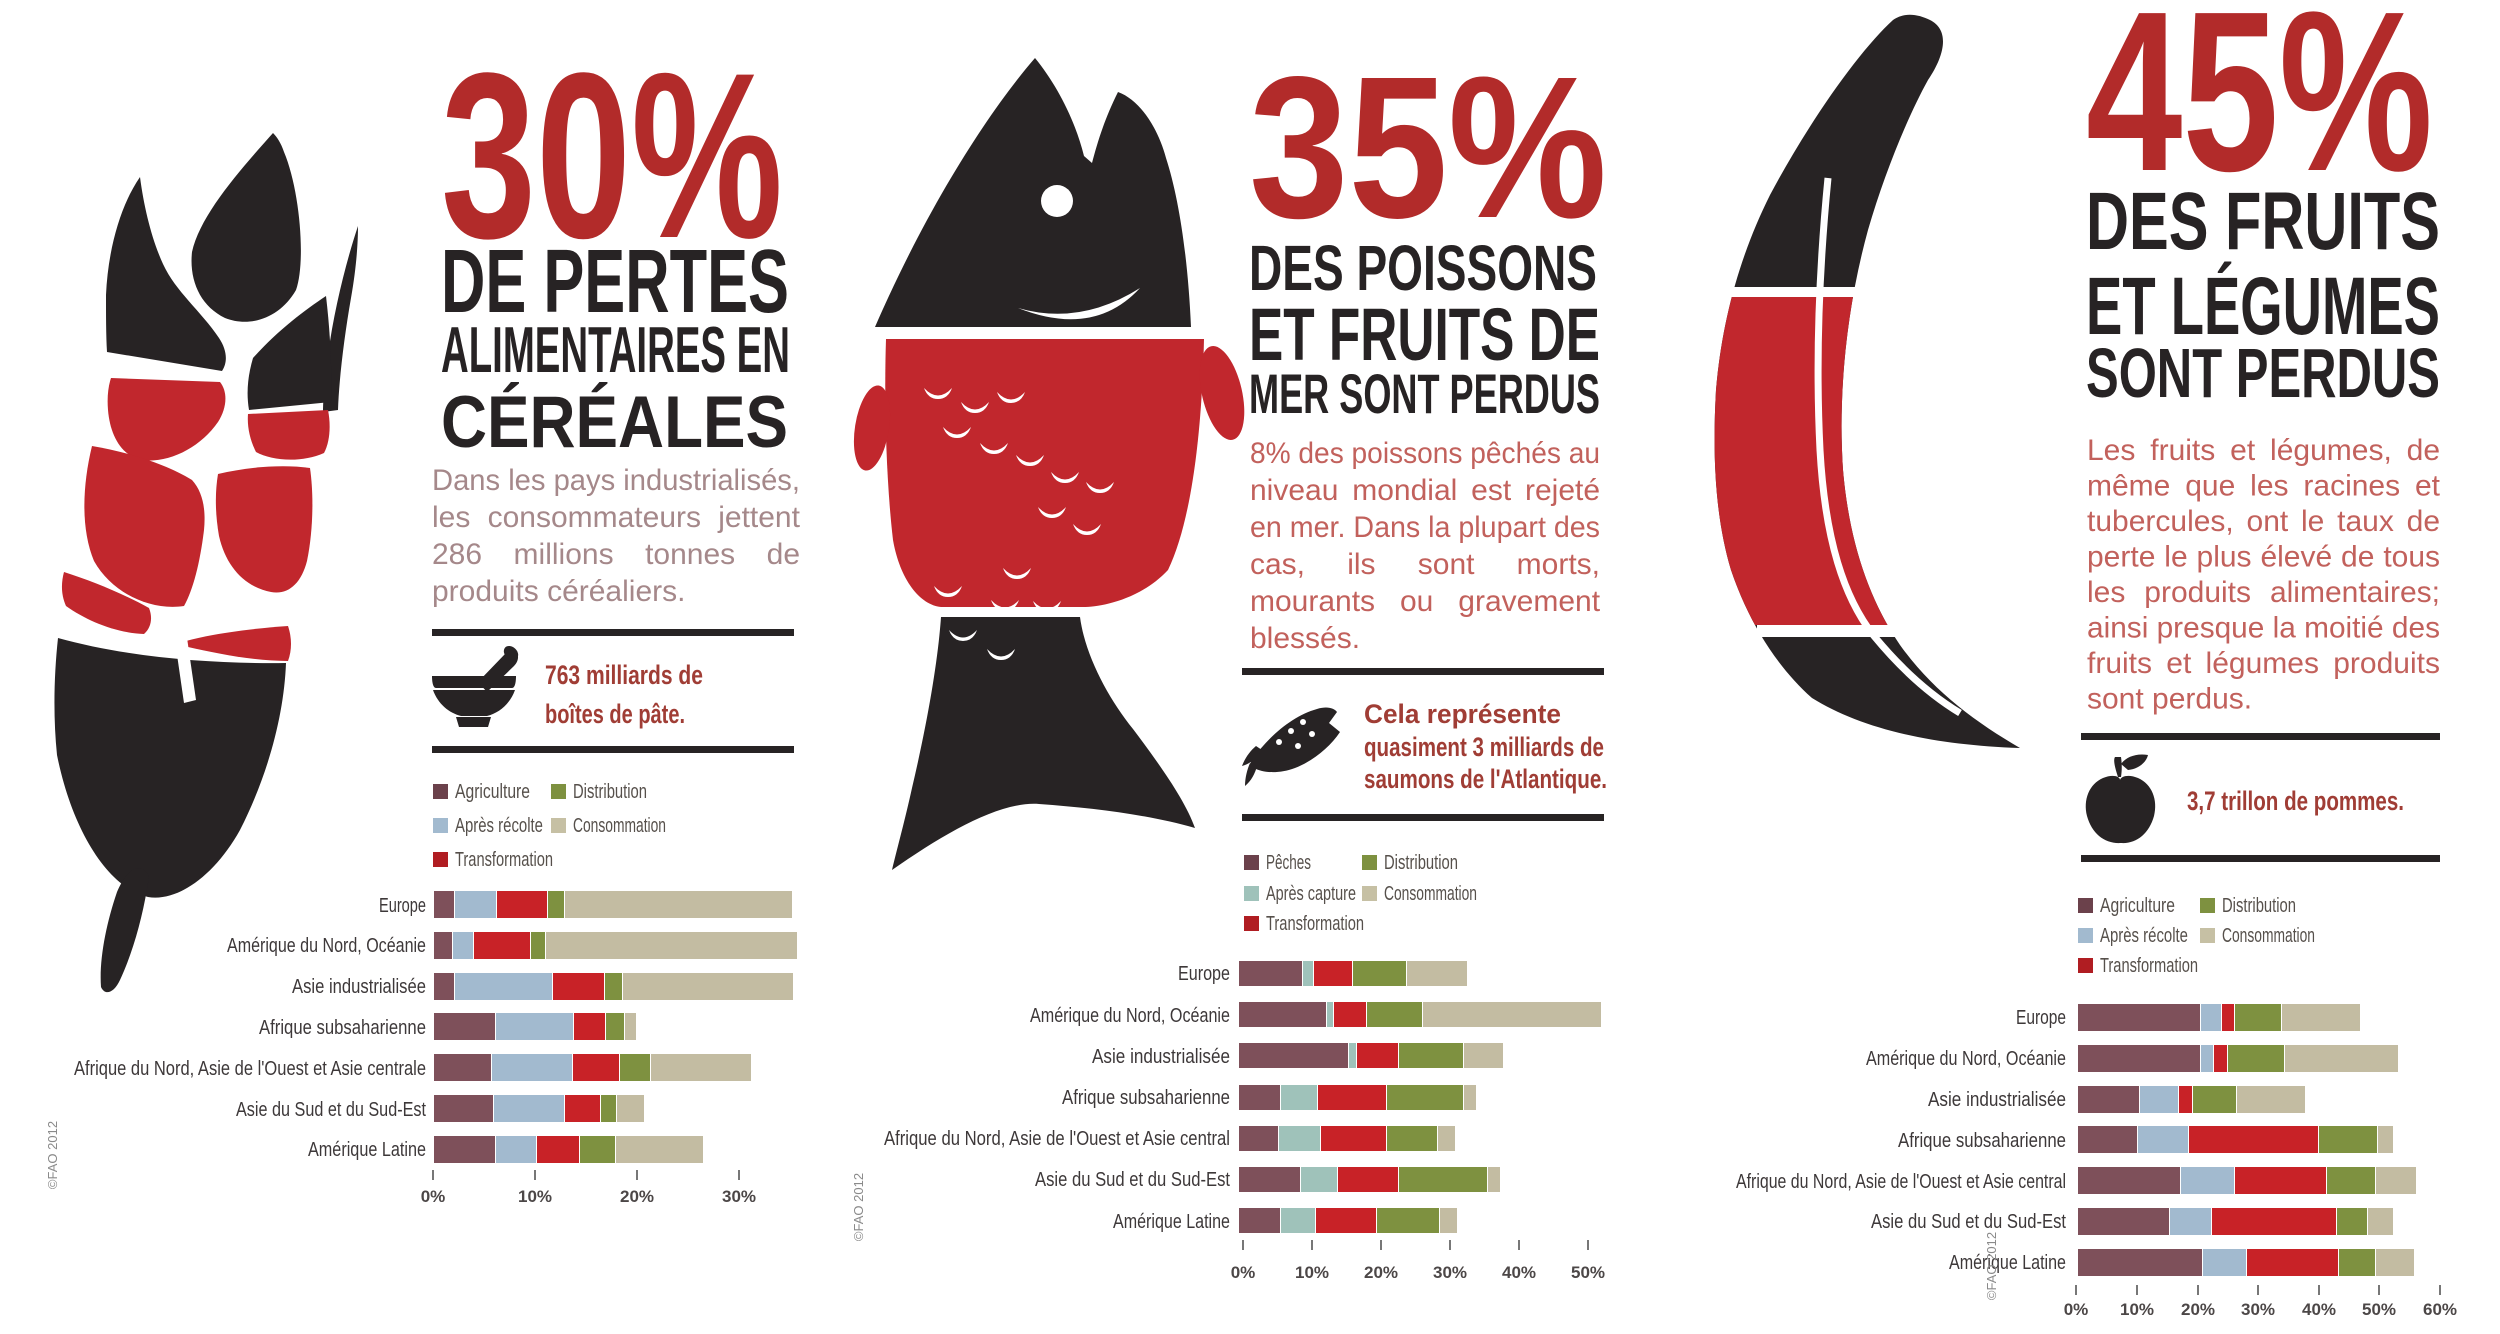 Image resolution: width=2500 pixels, height=1334 pixels. Describe the element at coordinates (2263, 592) in the screenshot. I see `svg-text: les produits alimentaires;` at that location.